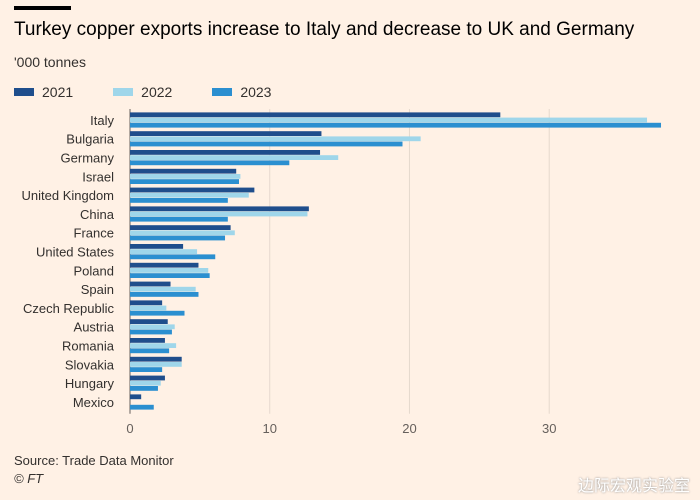 This screenshot has width=700, height=500. What do you see at coordinates (94, 270) in the screenshot?
I see `category-label: Poland` at bounding box center [94, 270].